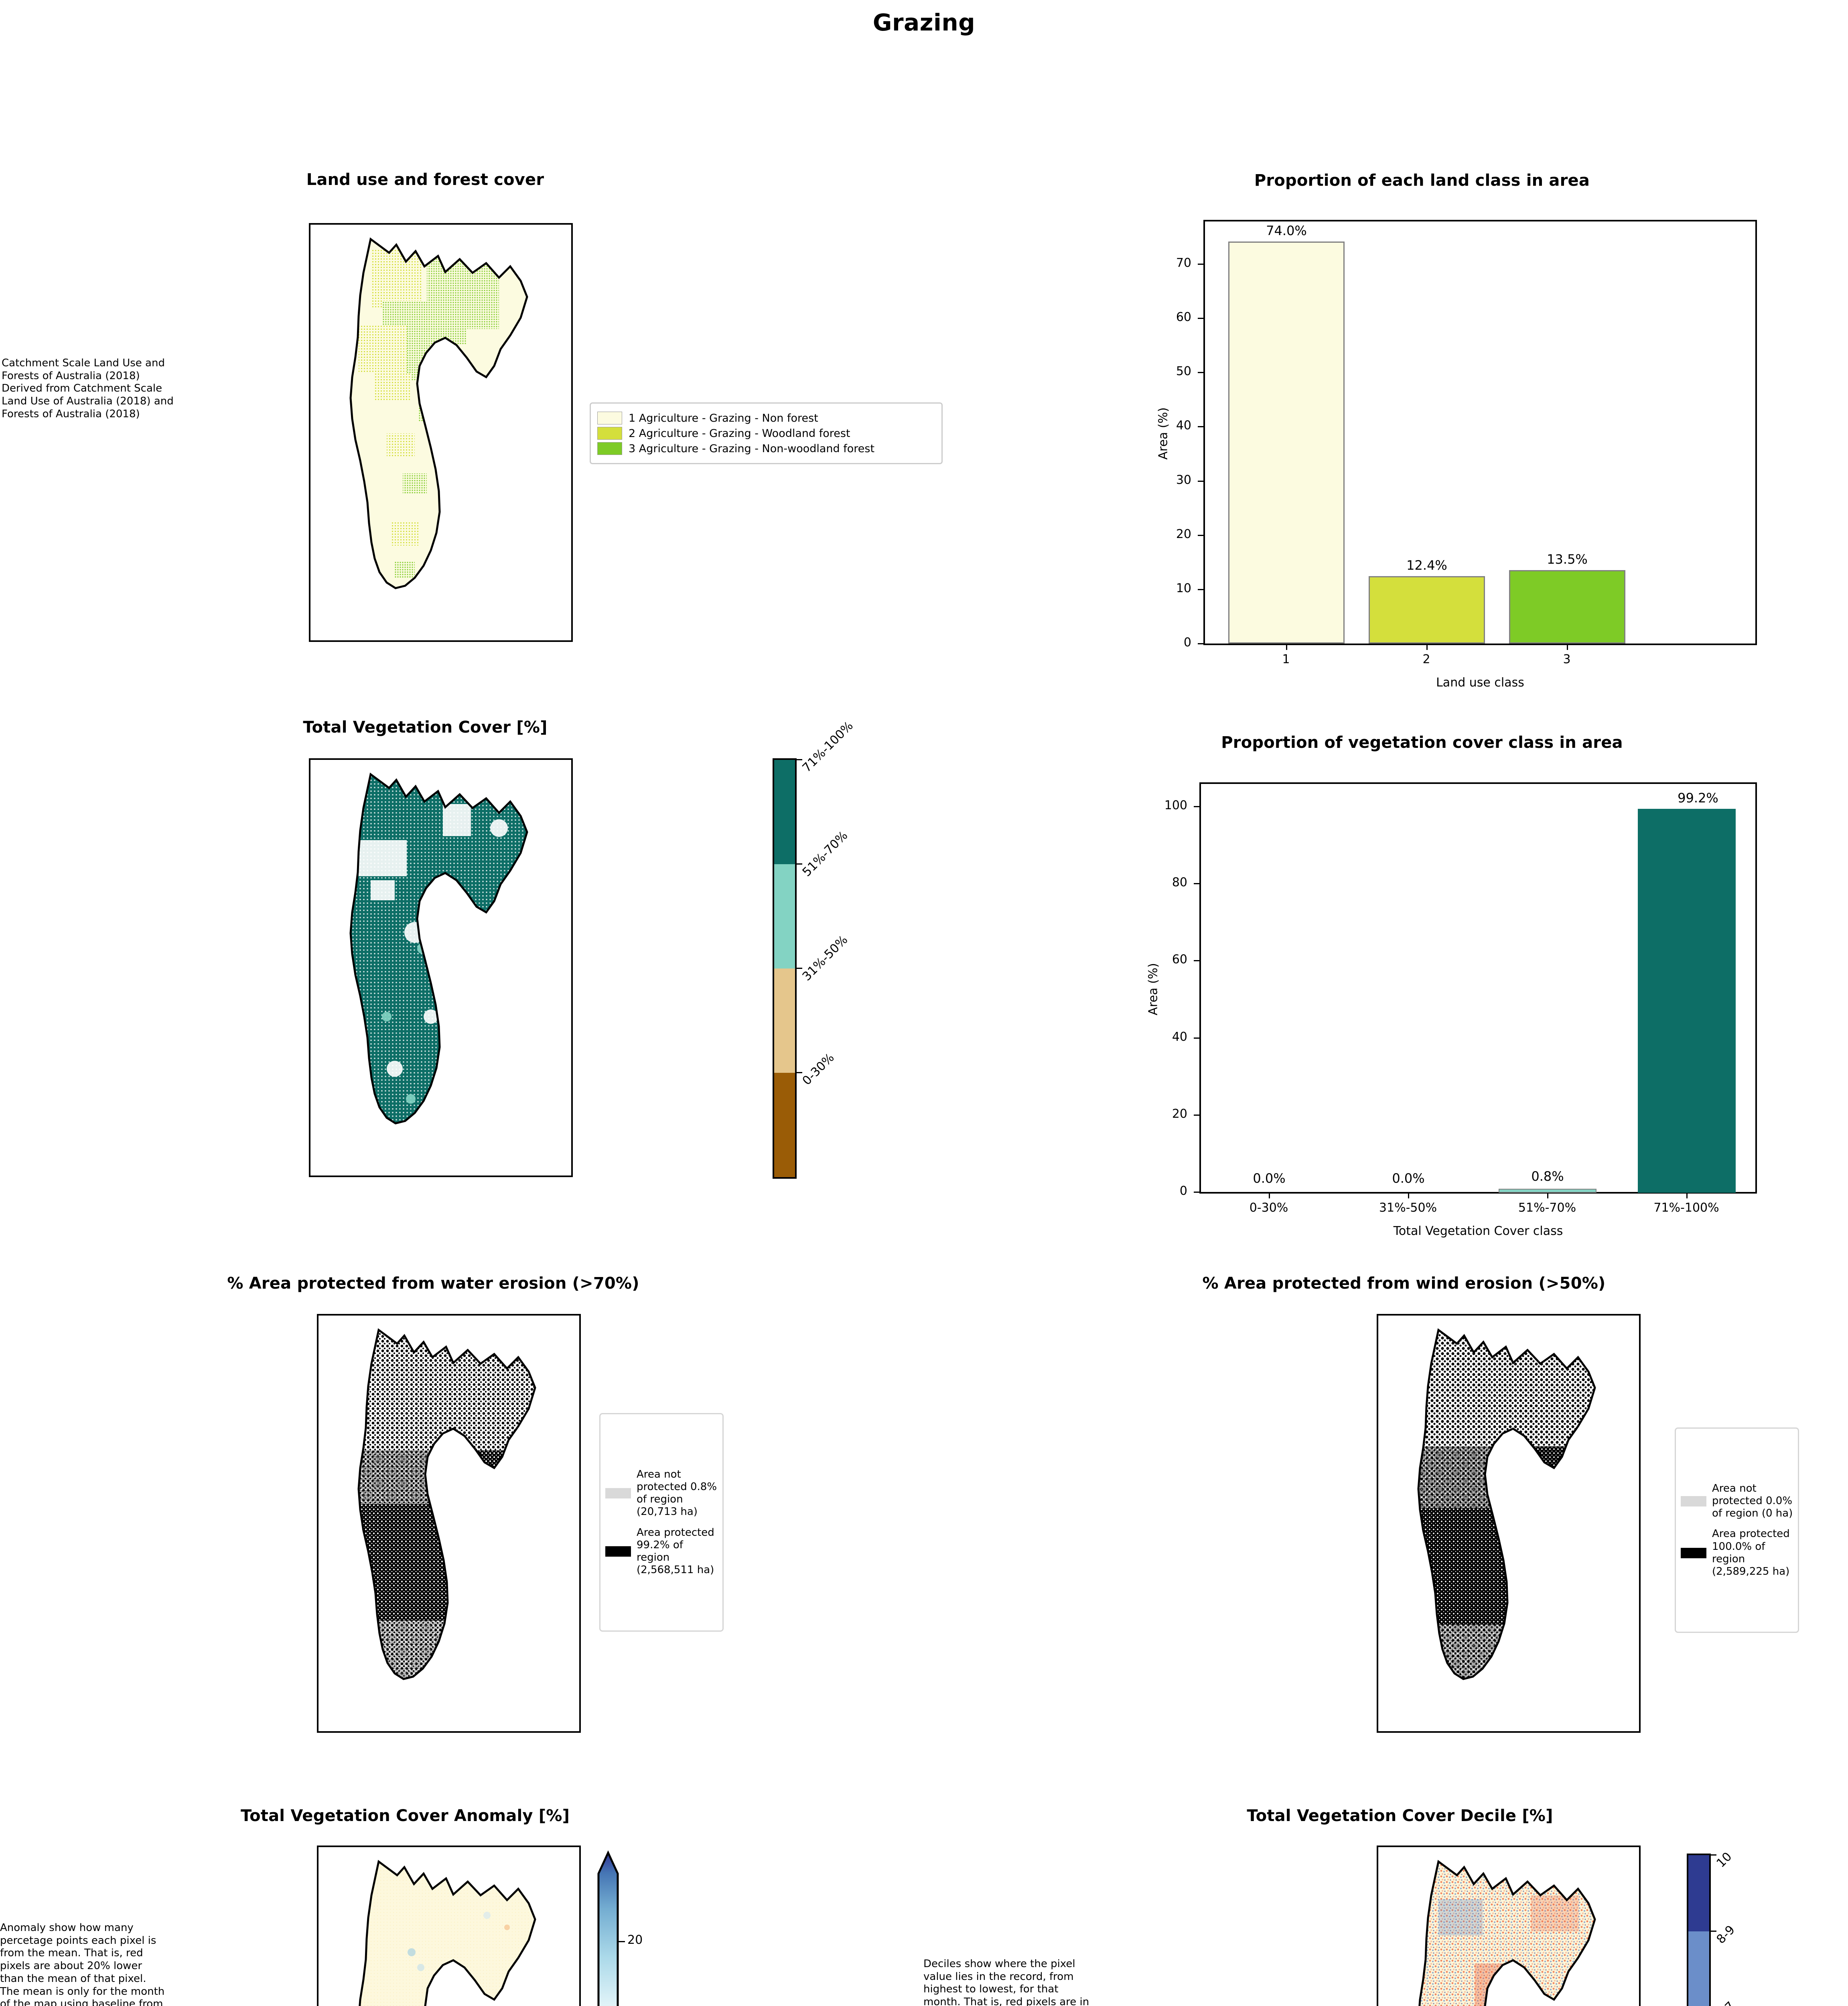 This screenshot has width=1848, height=2006. I want to click on decile-colorbar-label-8-9: 8-9, so click(1726, 1935).